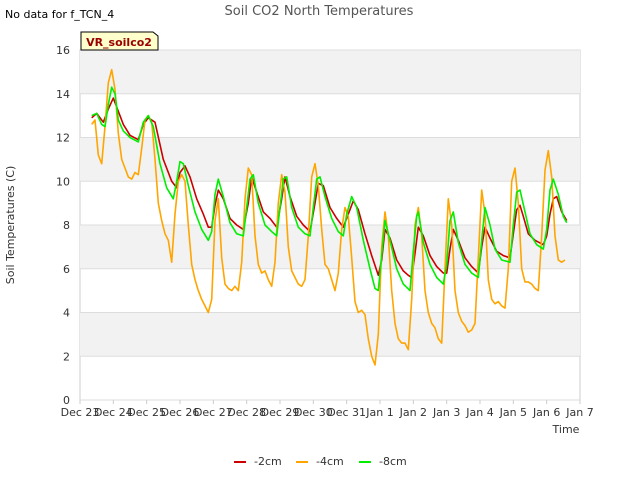 The height and width of the screenshot is (480, 640). Describe the element at coordinates (113, 412) in the screenshot. I see `x-tick-label: Dec 24` at that location.